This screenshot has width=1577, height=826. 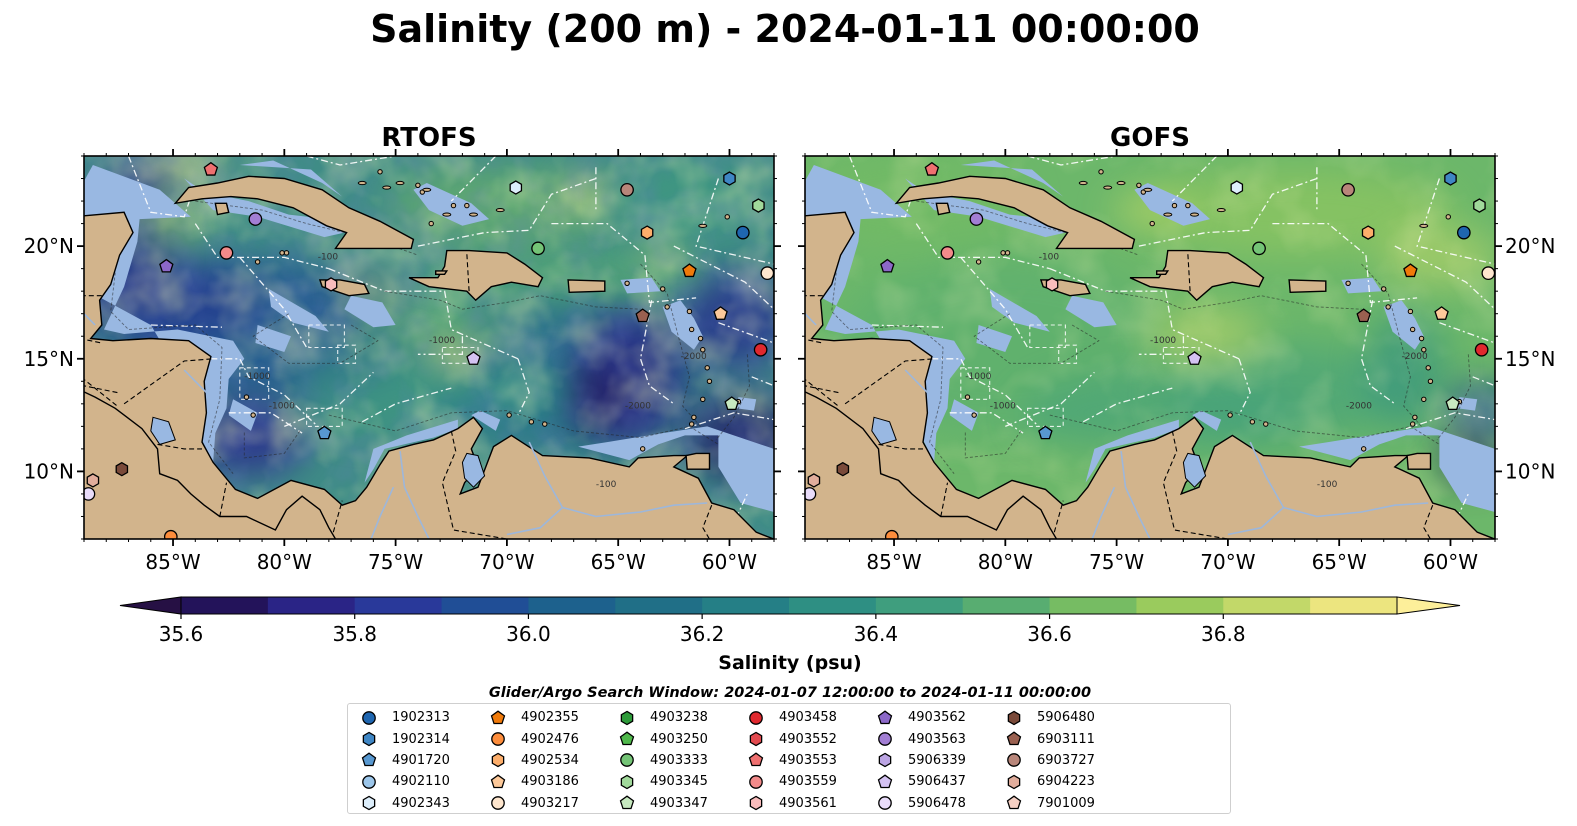 I want to click on legend-label: 4903552, so click(x=808, y=739).